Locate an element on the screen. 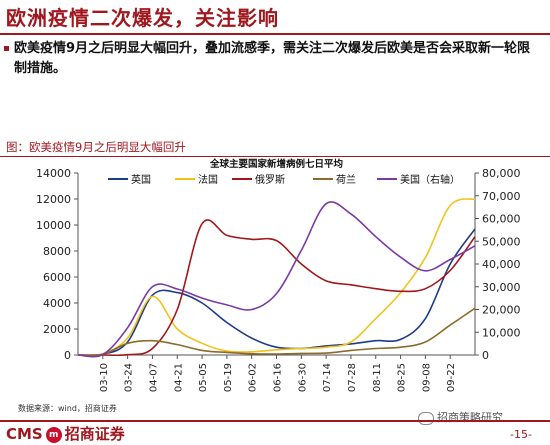 Image resolution: width=550 pixels, height=445 pixels. wechat-icon is located at coordinates (426, 418).